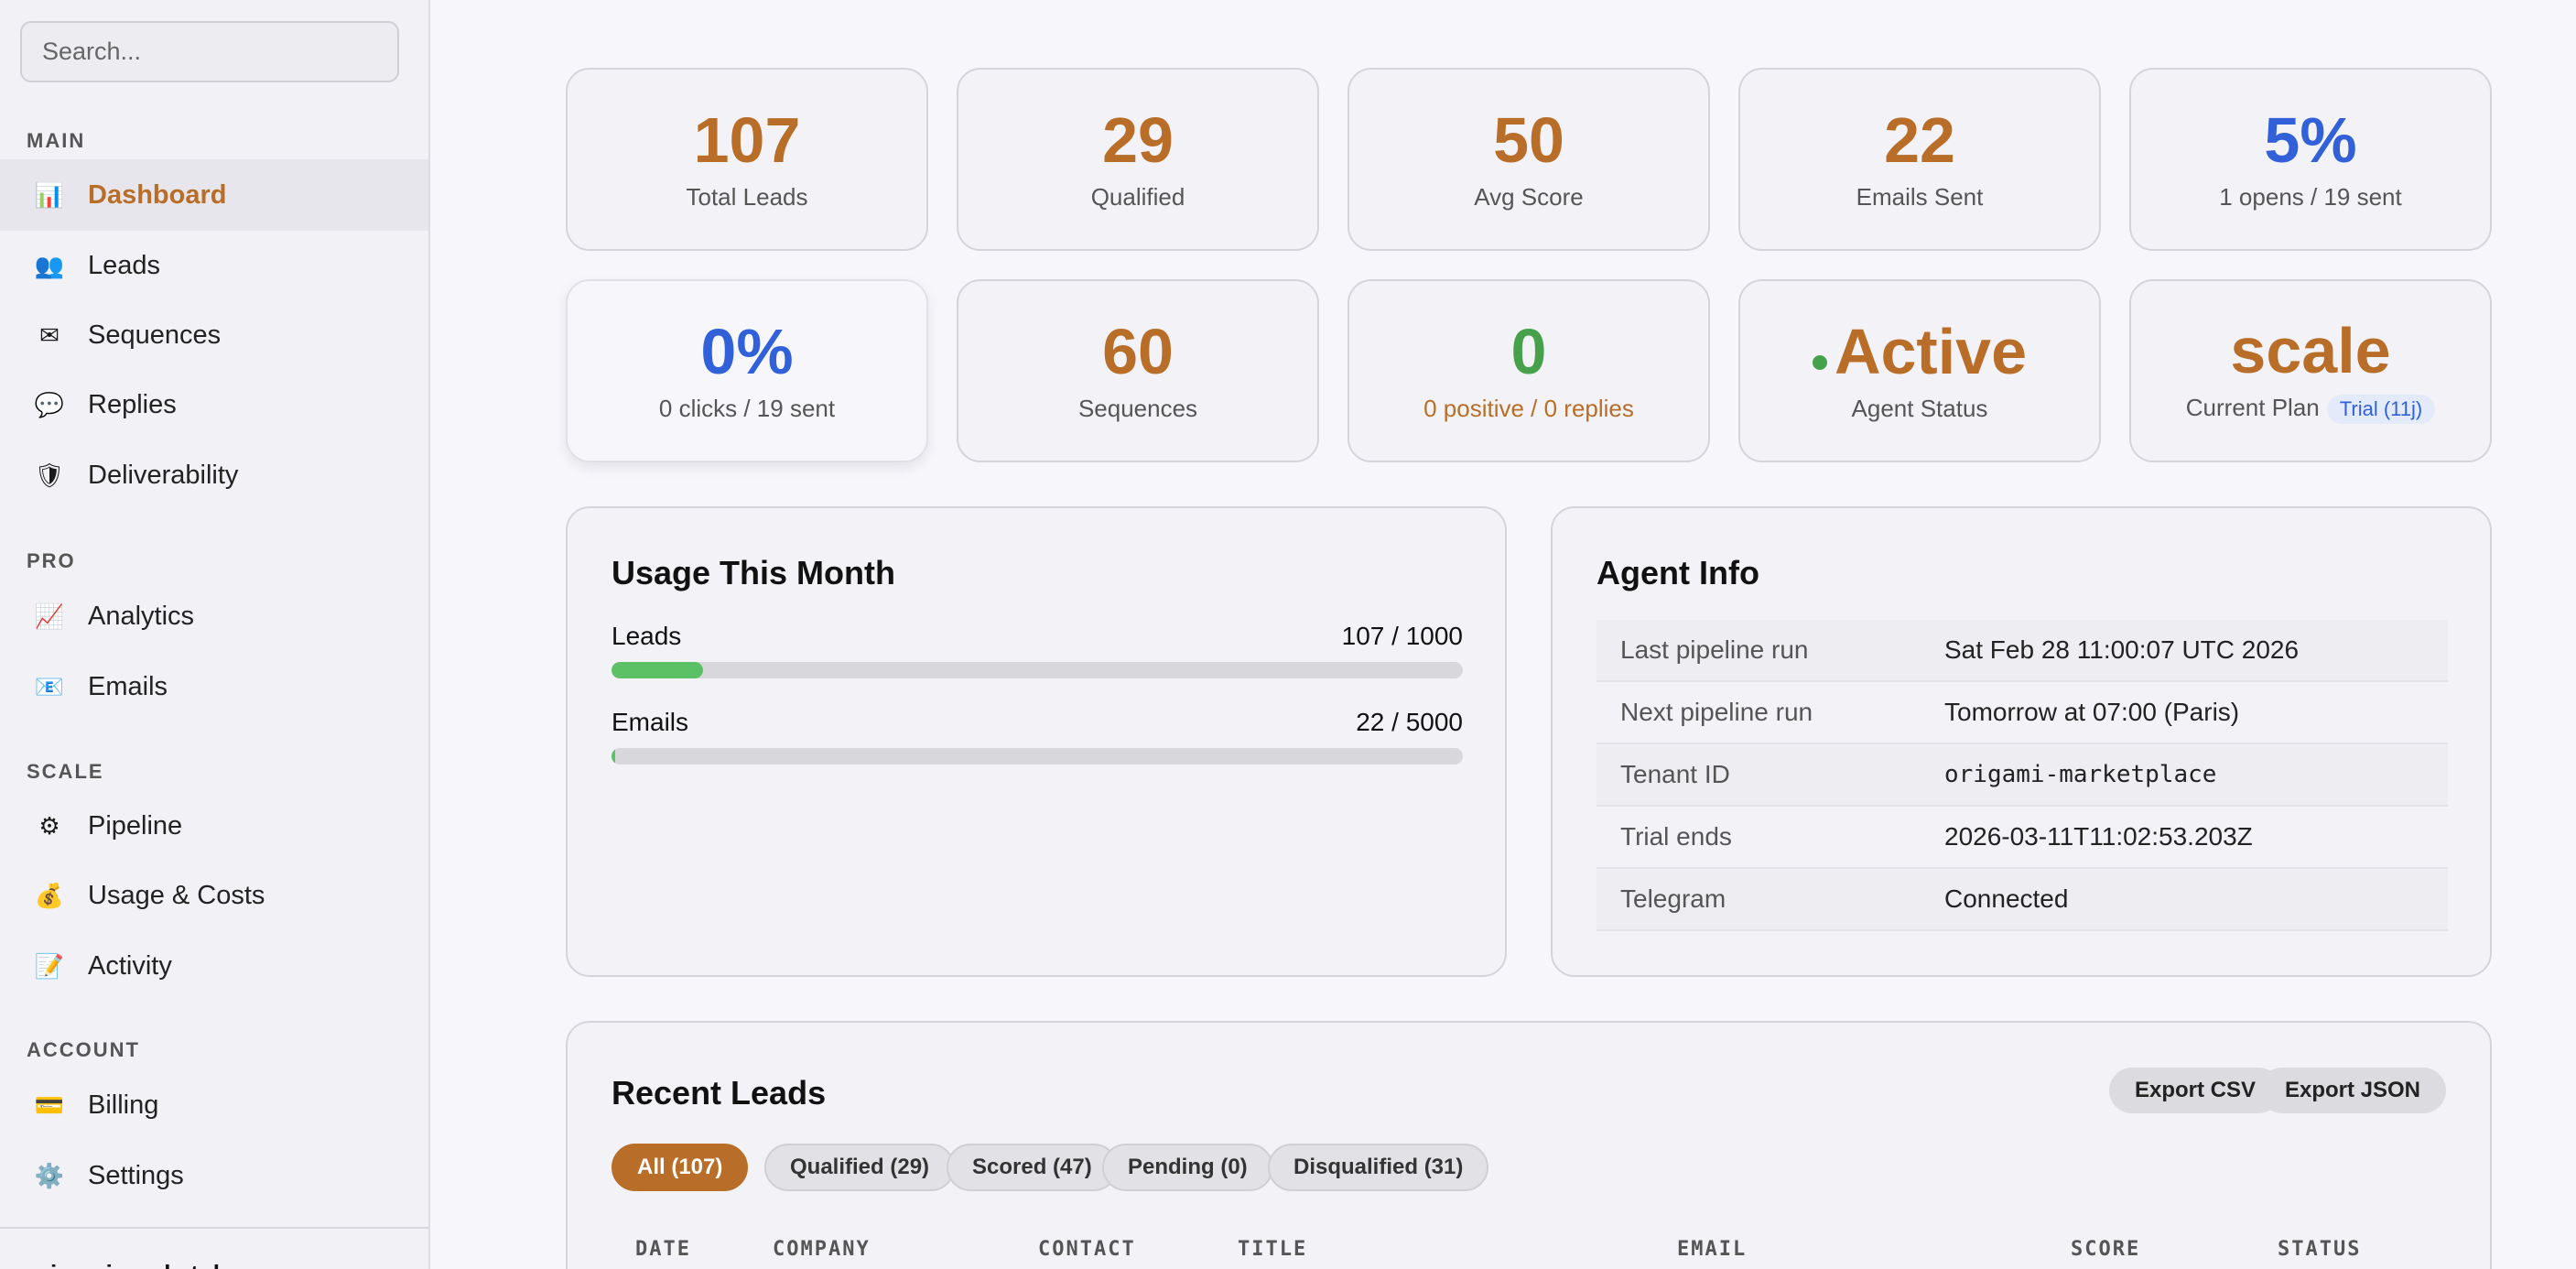 The width and height of the screenshot is (2576, 1269). What do you see at coordinates (1529, 351) in the screenshot?
I see `stat-value: 0` at bounding box center [1529, 351].